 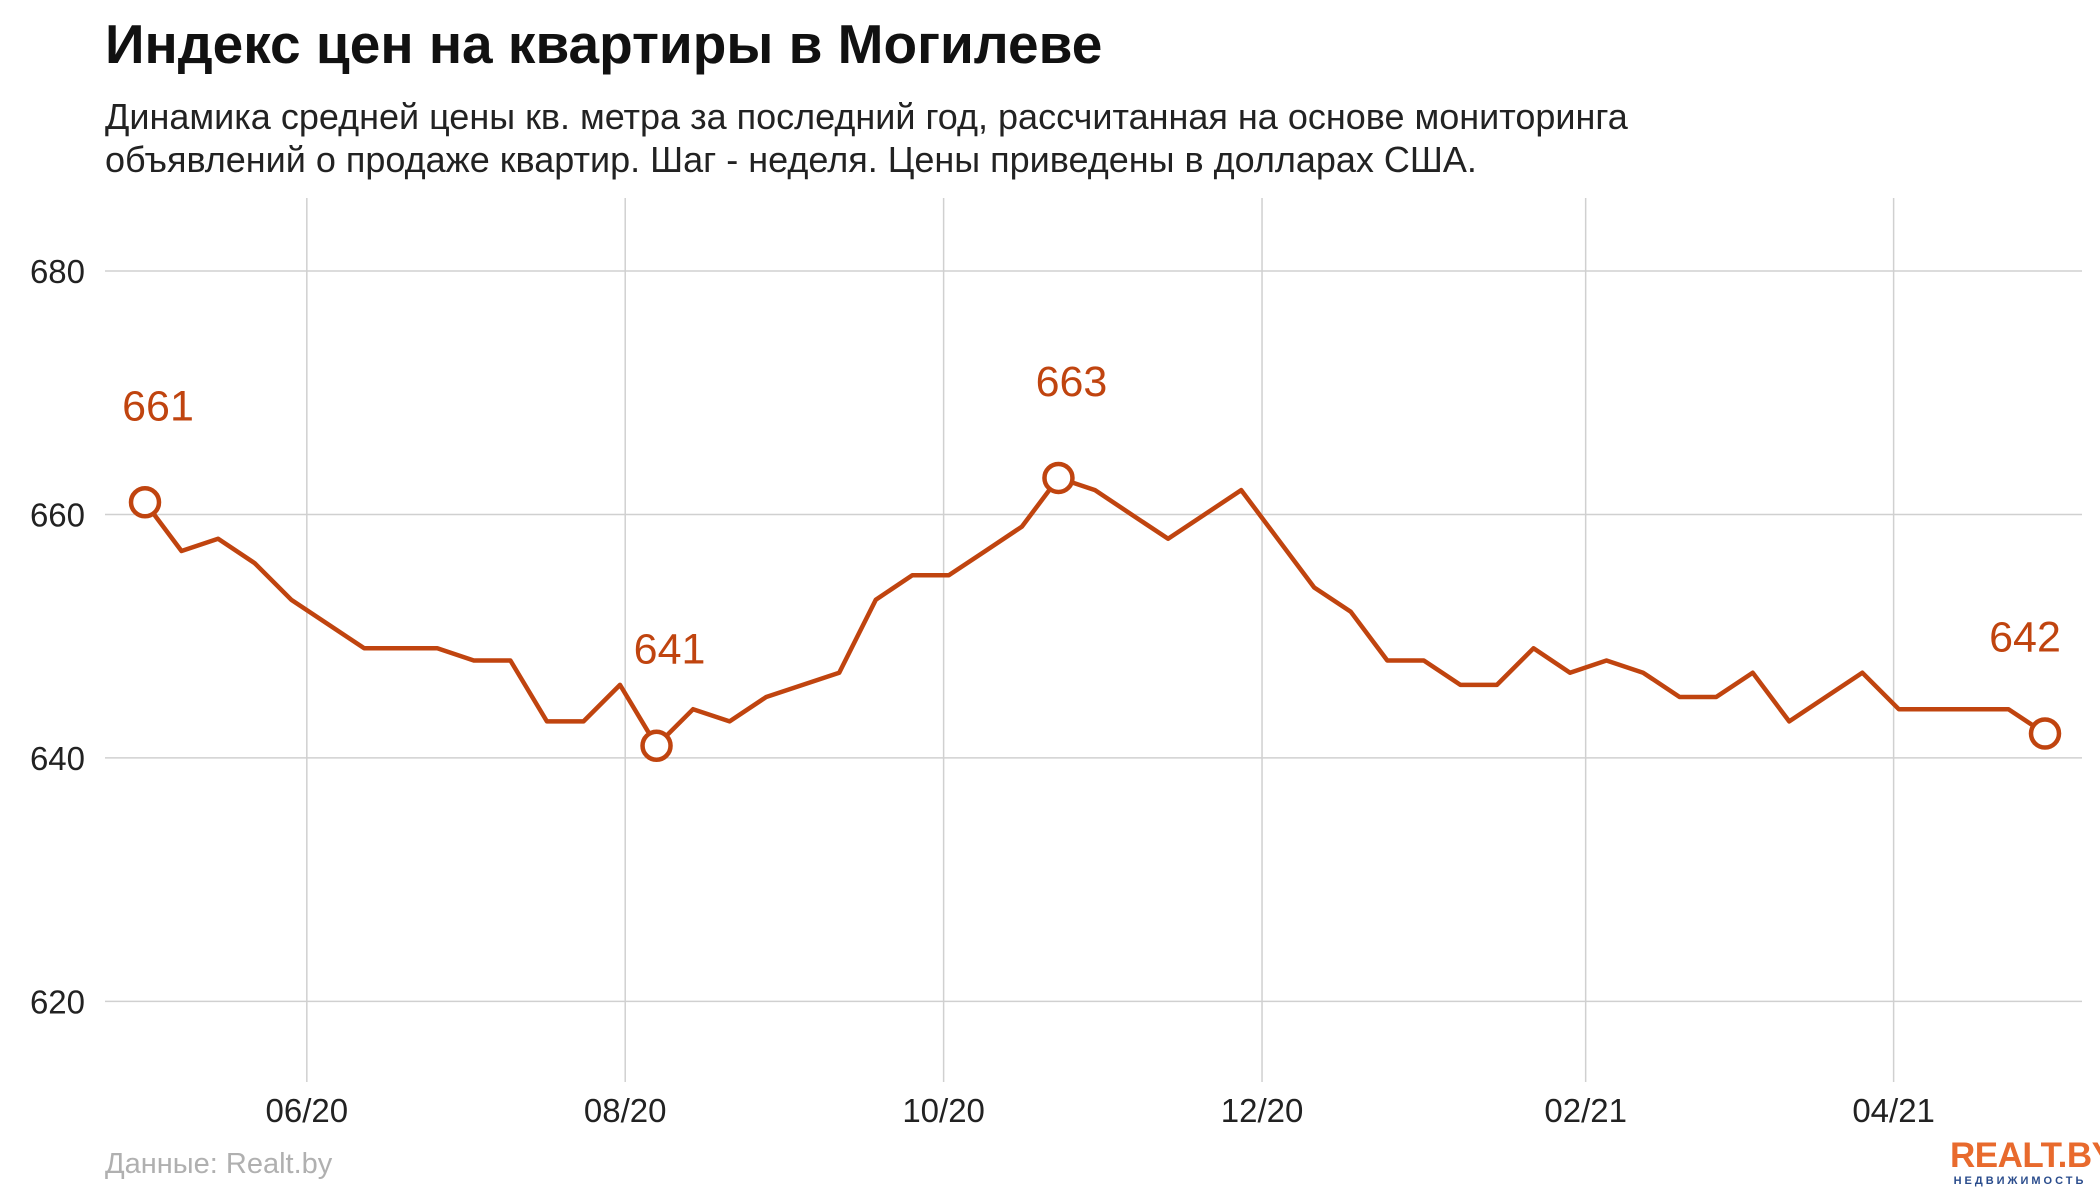 I want to click on realt-logo: REALT.BY НЕДВИЖИМОСТЬ, so click(x=2025, y=1162).